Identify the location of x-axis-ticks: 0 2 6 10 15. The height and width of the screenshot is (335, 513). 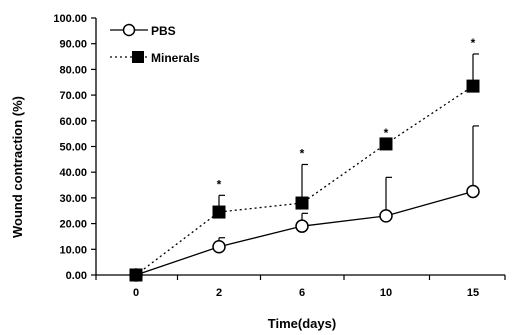
(300, 287).